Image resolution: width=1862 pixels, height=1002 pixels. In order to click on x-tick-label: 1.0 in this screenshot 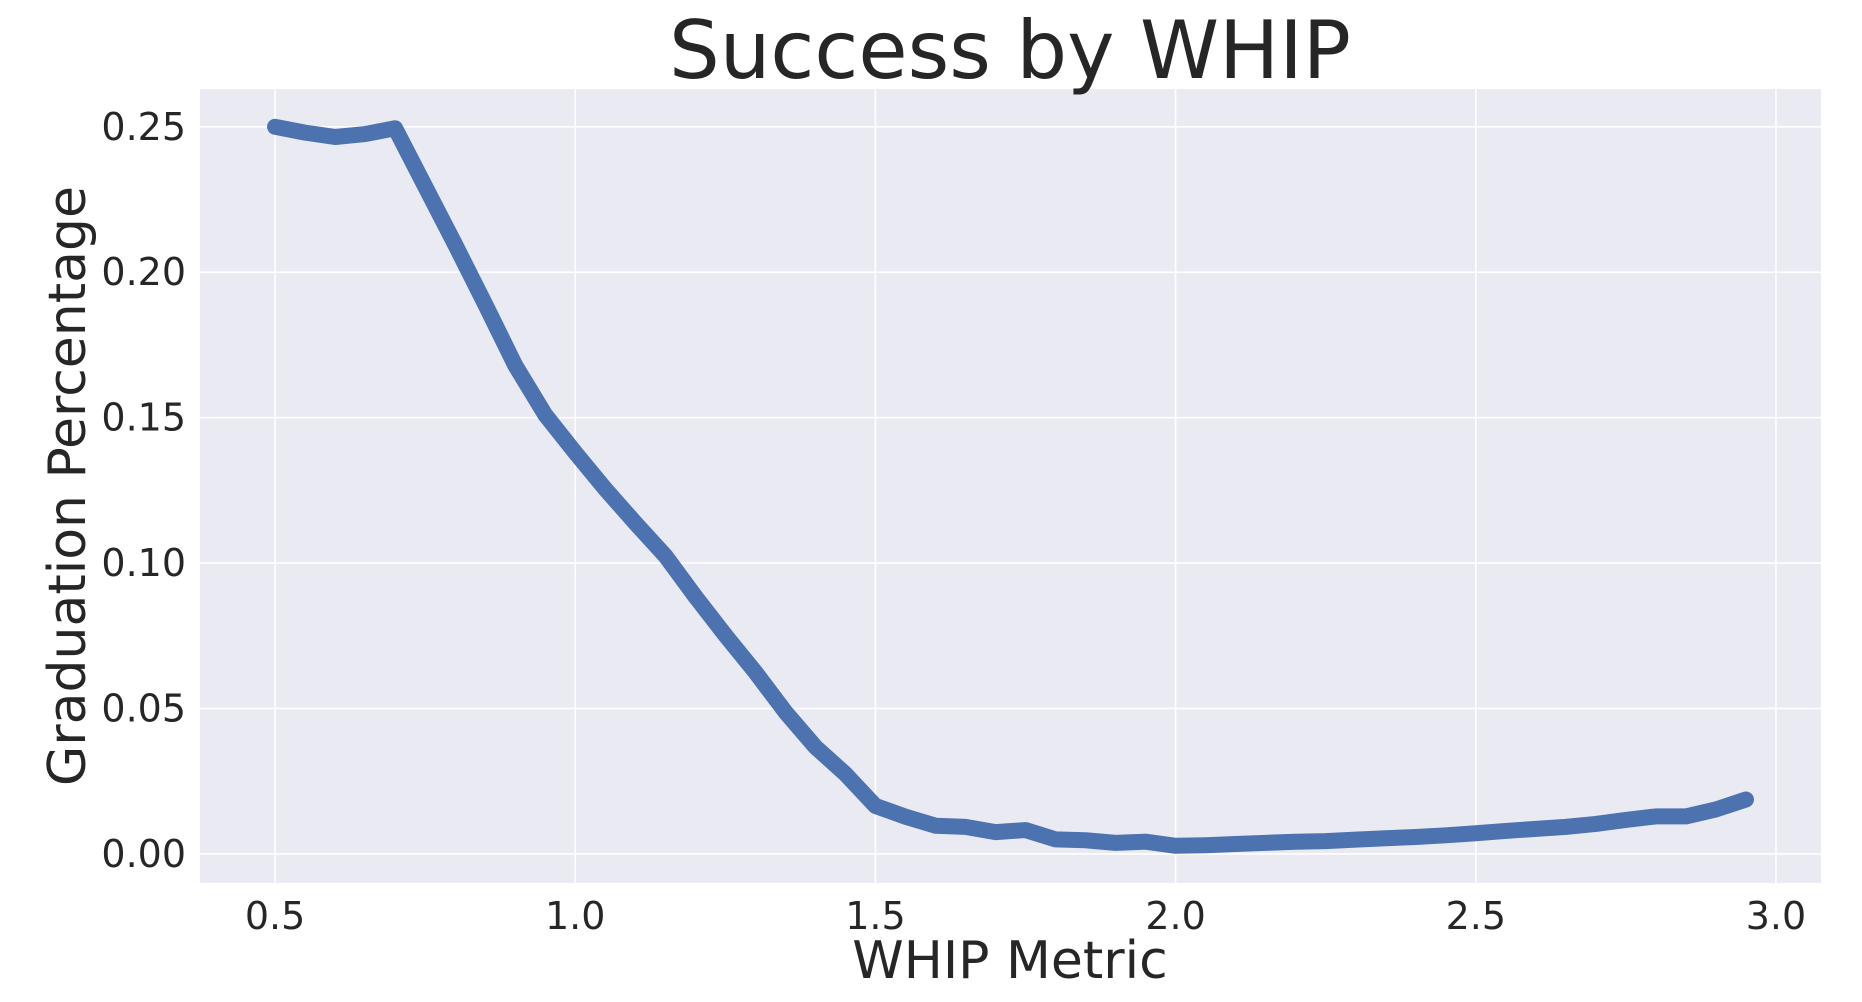, I will do `click(575, 916)`.